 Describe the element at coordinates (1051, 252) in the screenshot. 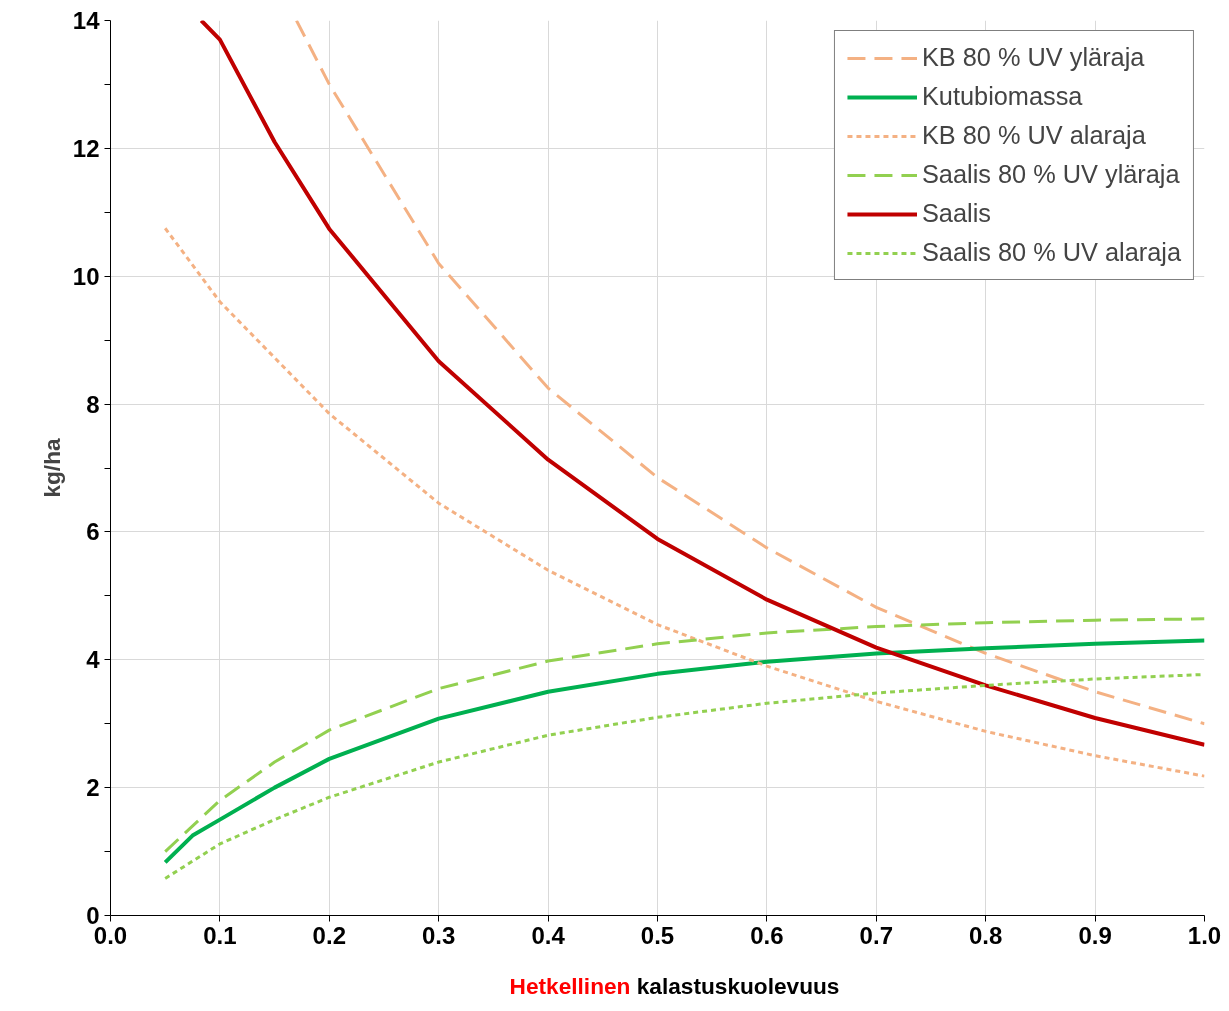

I see `legend-label: Saalis 80 % UV alaraja` at that location.